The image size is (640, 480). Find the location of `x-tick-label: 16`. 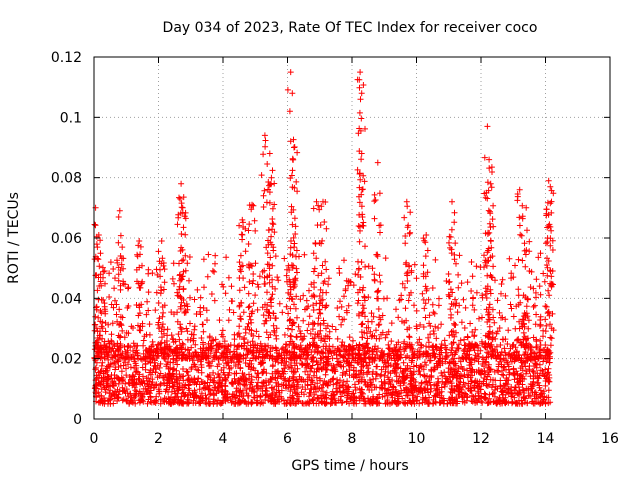

x-tick-label: 16 is located at coordinates (610, 439).